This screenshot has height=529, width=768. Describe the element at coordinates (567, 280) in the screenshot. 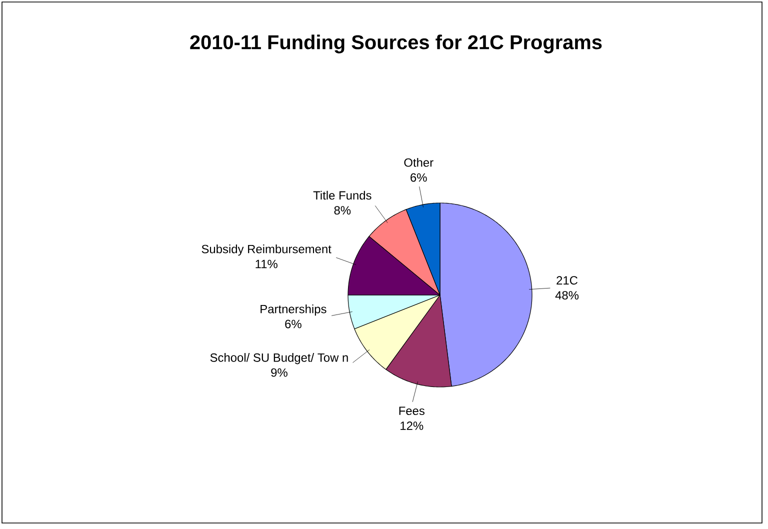

I see `slice-label: 21C` at that location.